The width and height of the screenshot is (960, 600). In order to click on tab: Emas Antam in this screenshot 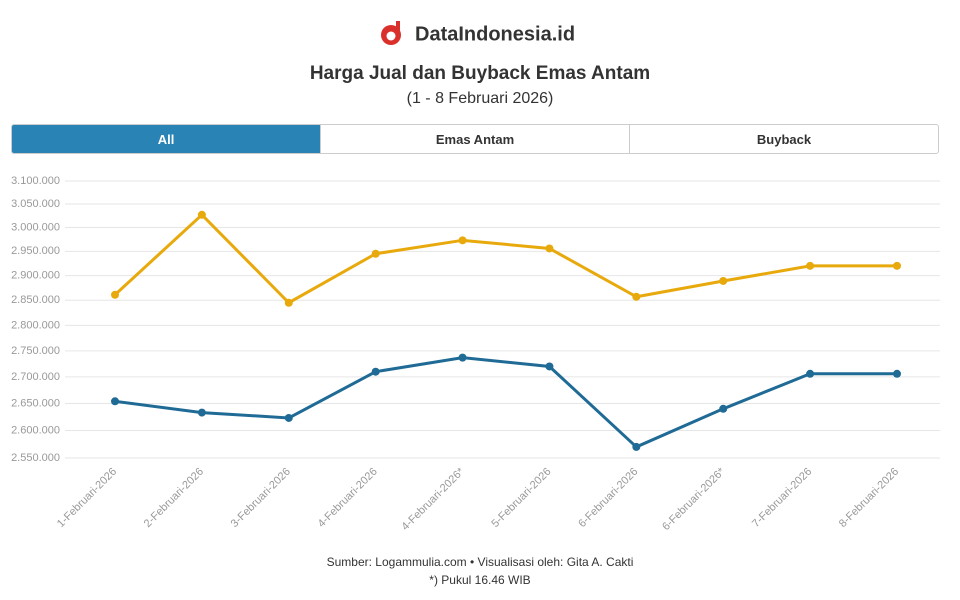, I will do `click(474, 139)`.